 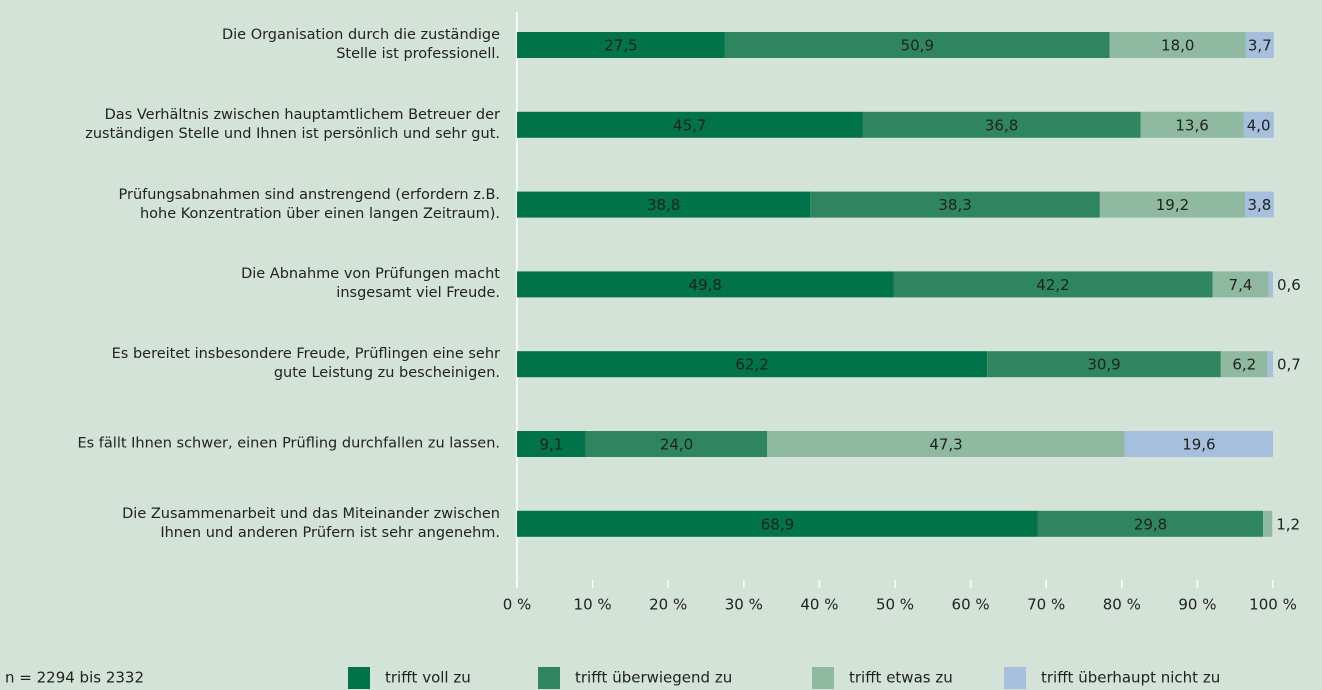 I want to click on value-label: 13,6, so click(x=1191, y=125).